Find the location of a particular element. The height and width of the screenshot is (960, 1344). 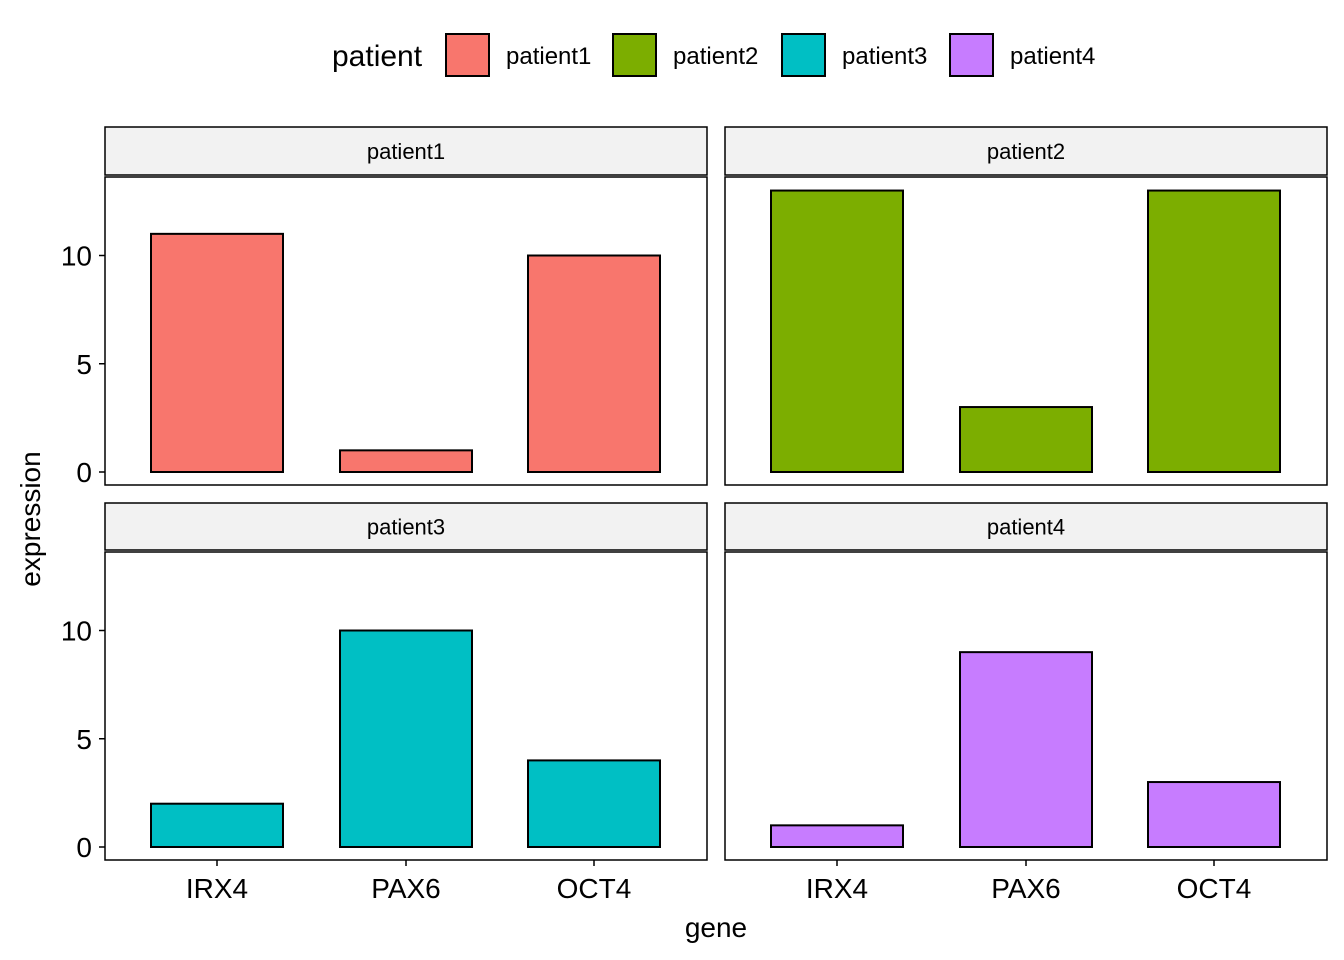

facet-strip-label: patient4 is located at coordinates (1026, 527).